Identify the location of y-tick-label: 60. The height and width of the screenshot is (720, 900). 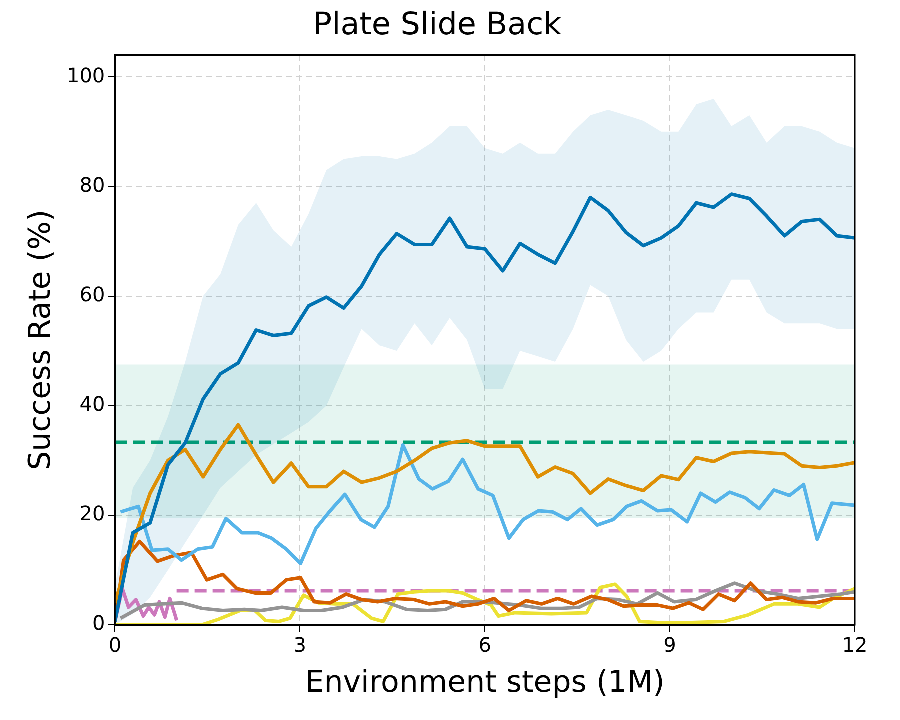
(93, 294).